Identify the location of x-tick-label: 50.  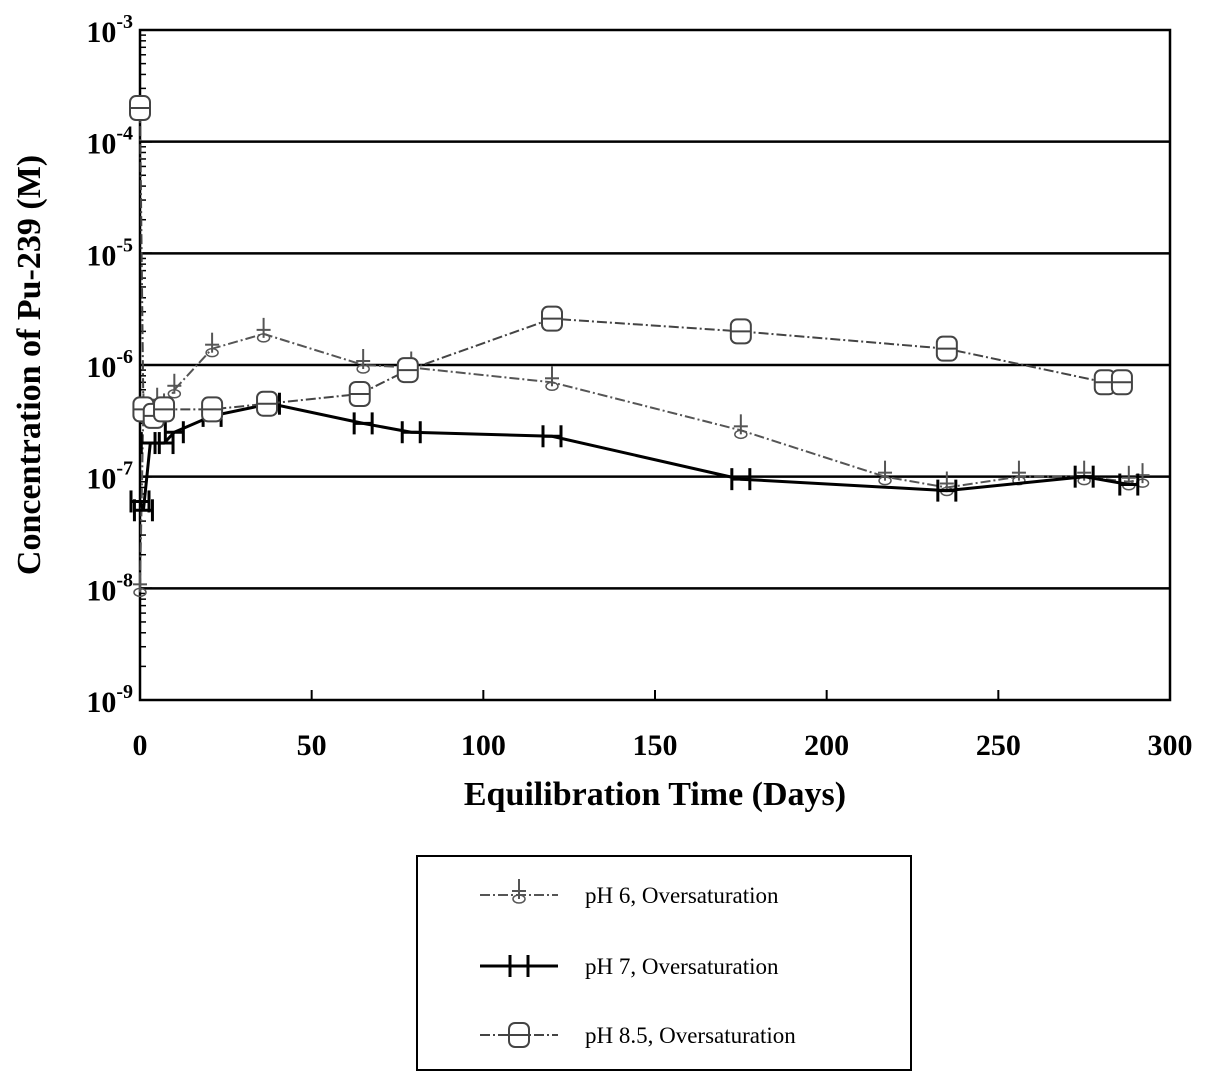
(312, 745).